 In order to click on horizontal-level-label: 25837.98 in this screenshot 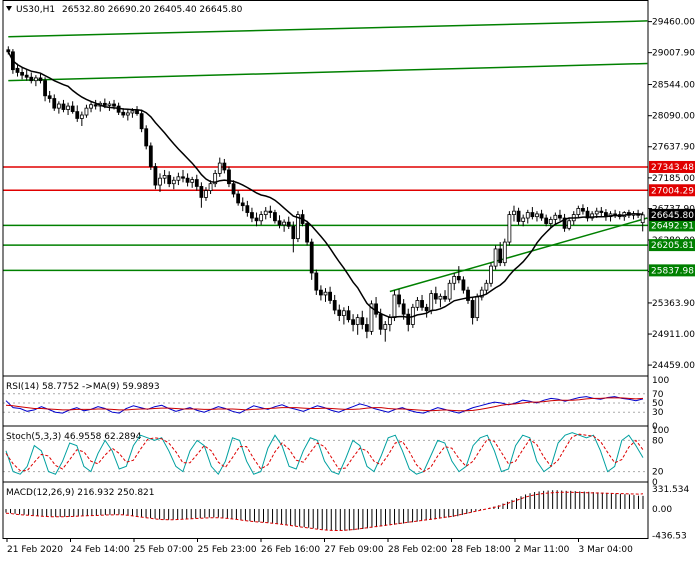, I will do `click(672, 271)`.